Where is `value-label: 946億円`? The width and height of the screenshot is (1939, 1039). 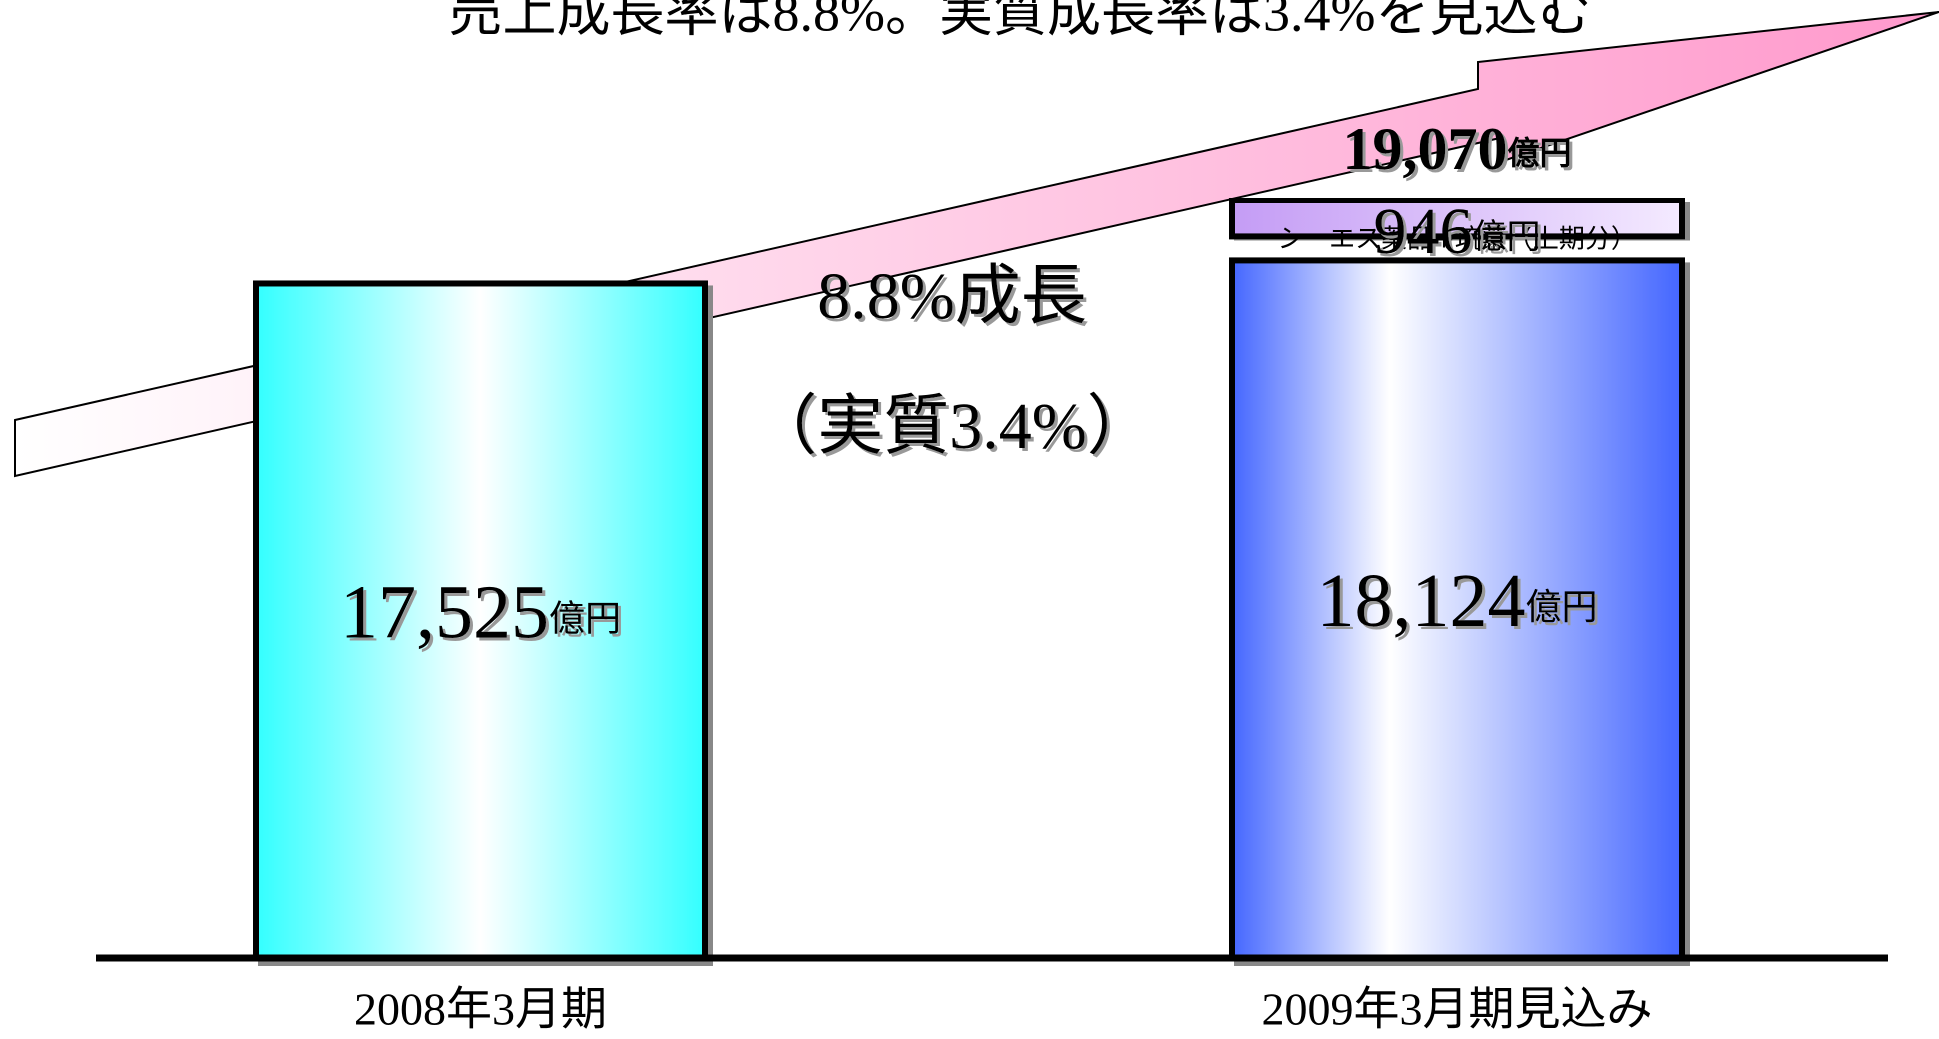
value-label: 946億円 is located at coordinates (1457, 231).